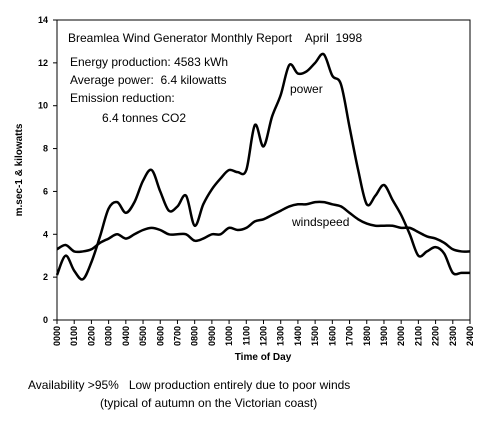 This screenshot has height=442, width=494. Describe the element at coordinates (43, 106) in the screenshot. I see `y-tick-label: 10` at that location.